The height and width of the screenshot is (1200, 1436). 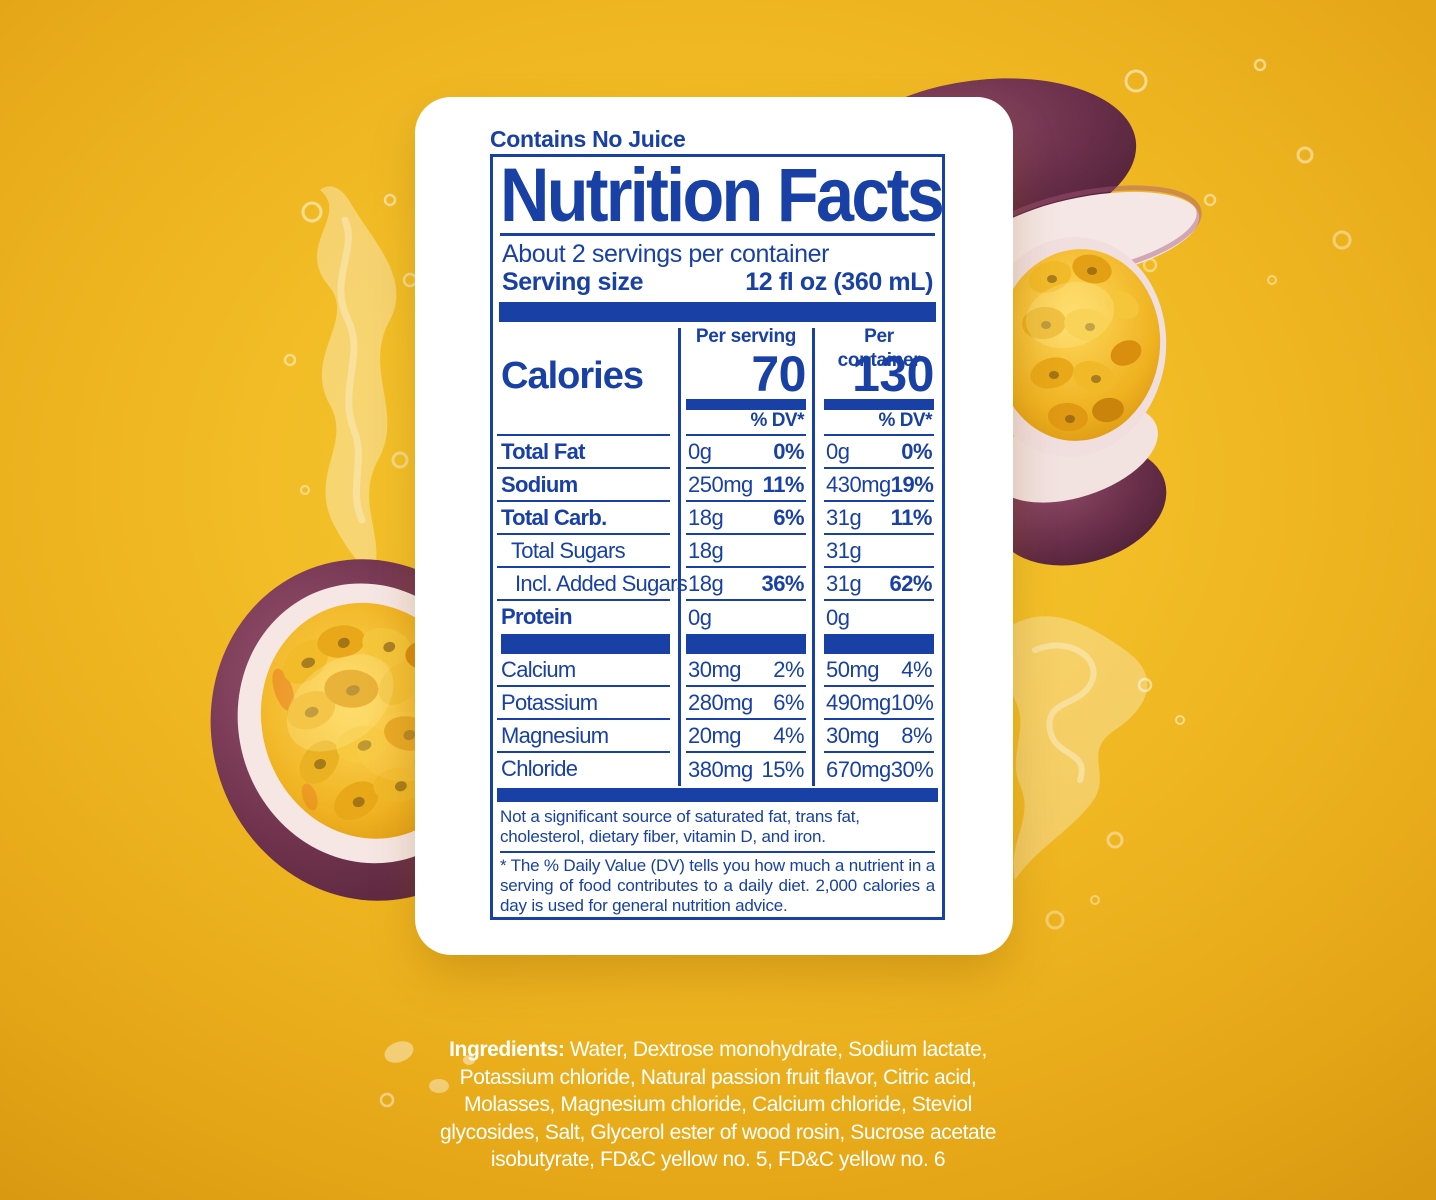 I want to click on table-row-total-carb: Total Carb. 18g 6% 31g 11%, so click(x=717, y=518).